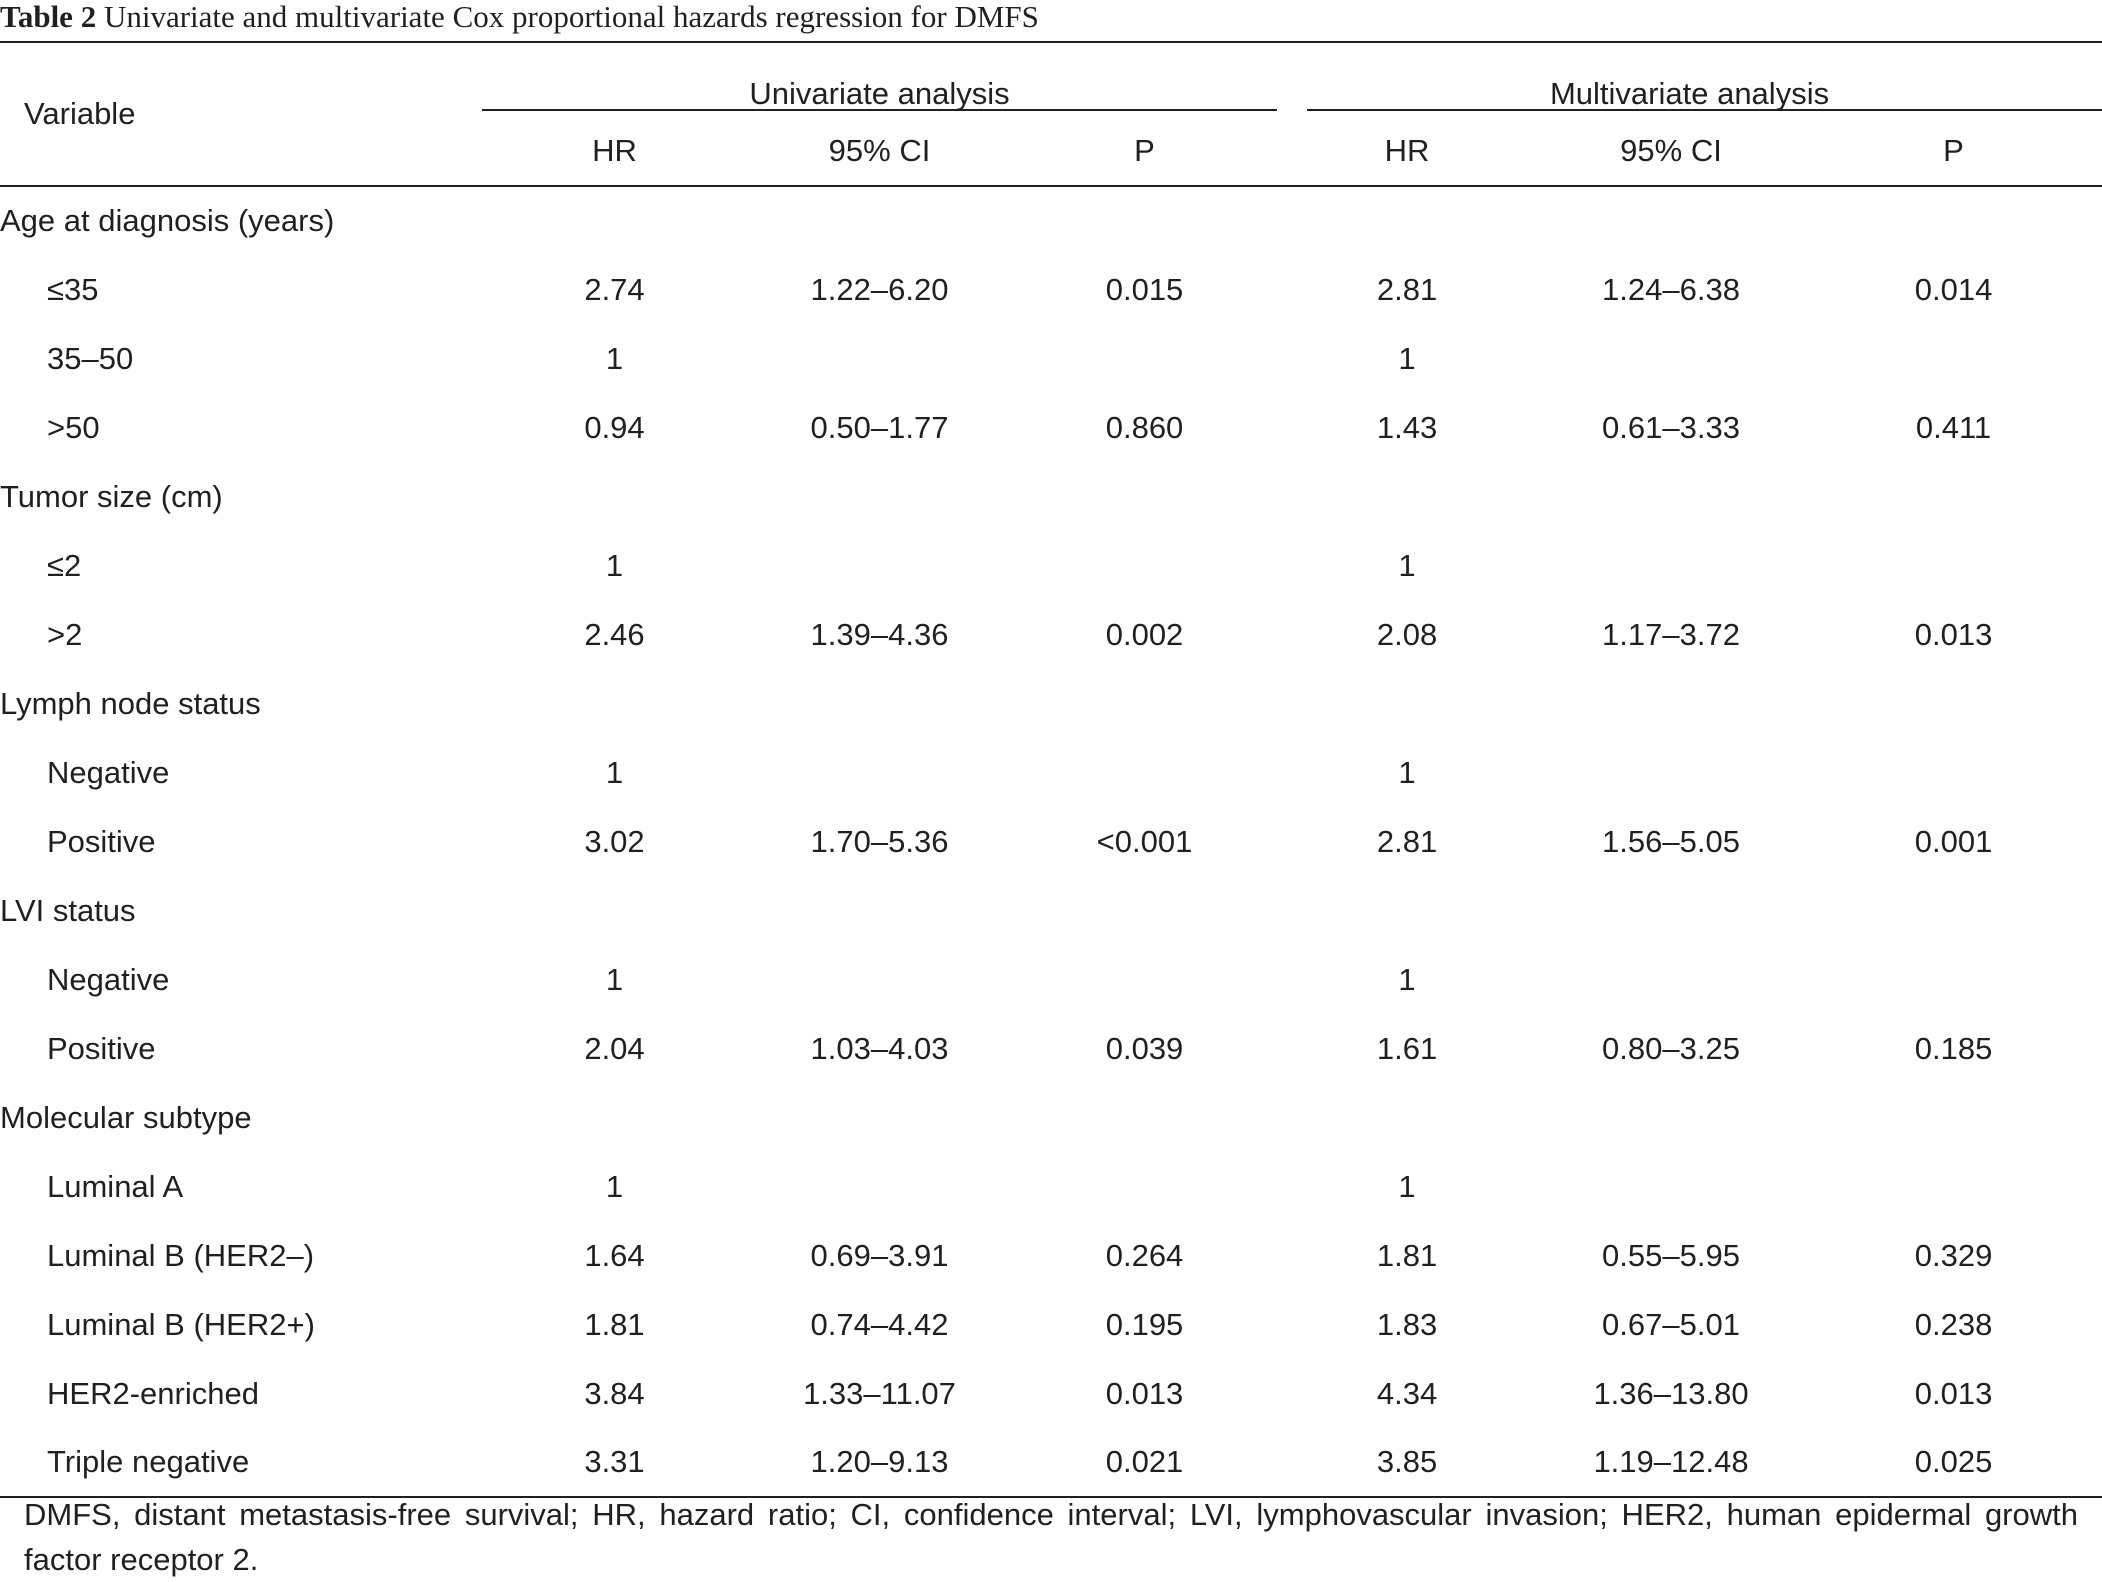 This screenshot has width=2102, height=1582. I want to click on table-row: Negative 1 1, so click(1051, 772).